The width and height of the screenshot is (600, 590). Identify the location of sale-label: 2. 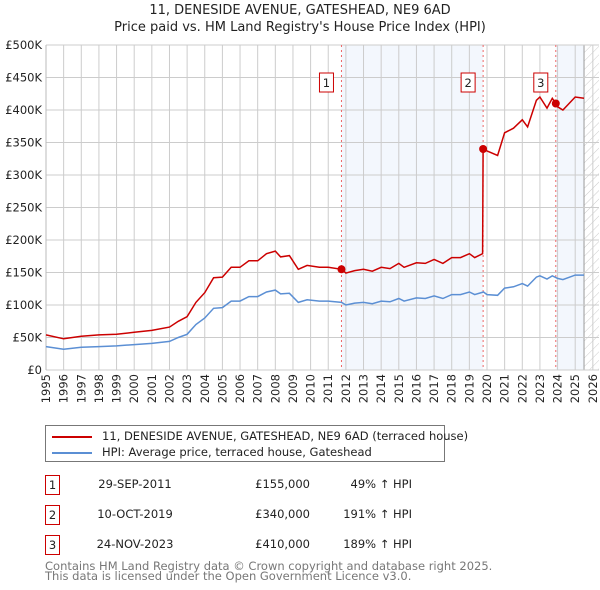
(467, 83).